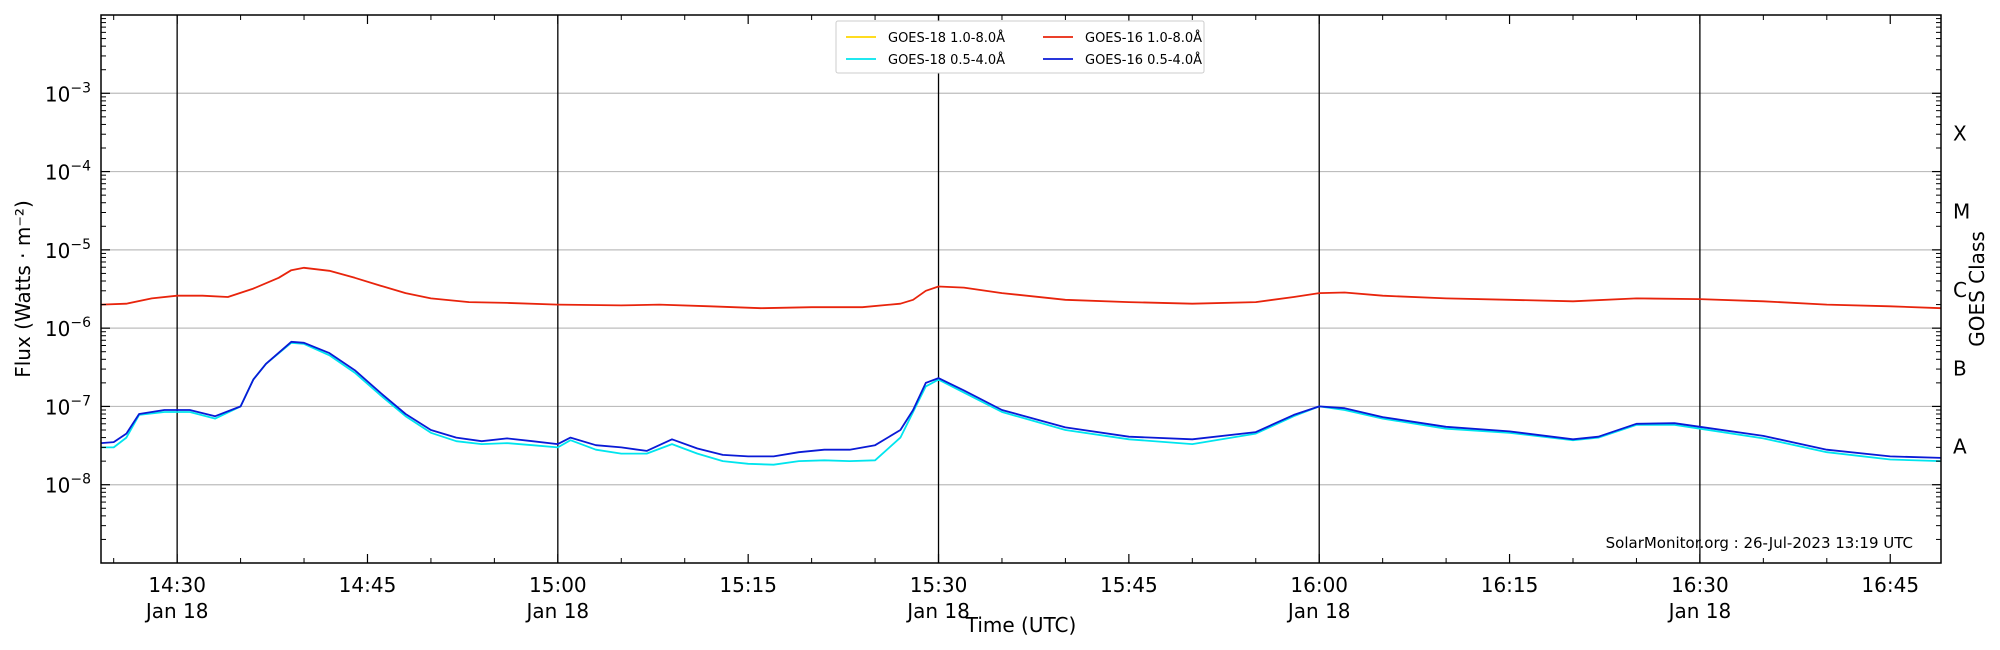 The width and height of the screenshot is (2000, 650). What do you see at coordinates (368, 585) in the screenshot?
I see `x-tick-label: 14:45` at bounding box center [368, 585].